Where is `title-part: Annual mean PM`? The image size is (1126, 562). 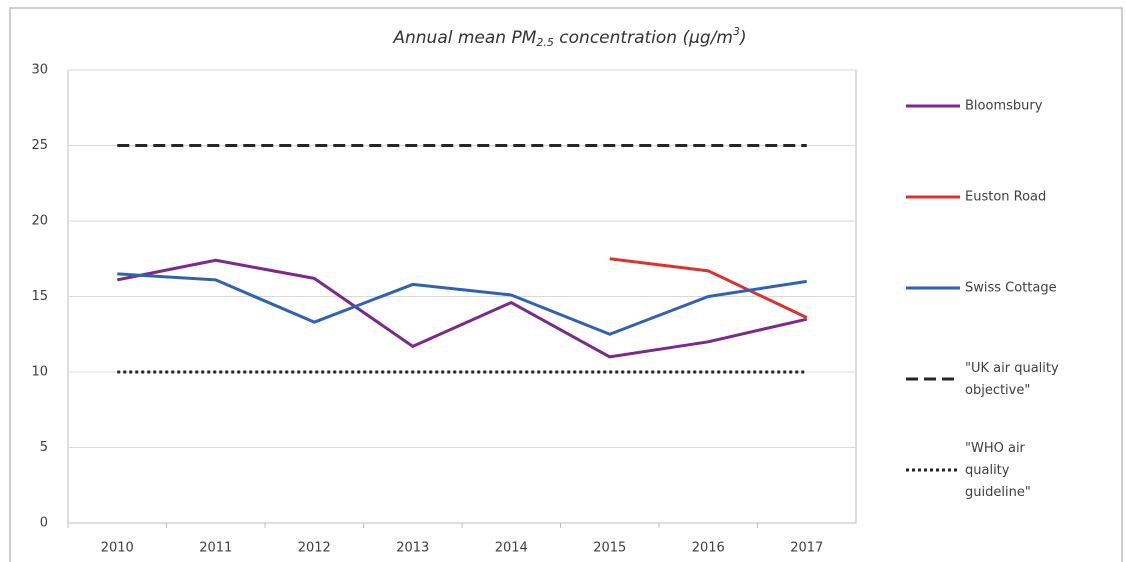
title-part: Annual mean PM is located at coordinates (464, 38).